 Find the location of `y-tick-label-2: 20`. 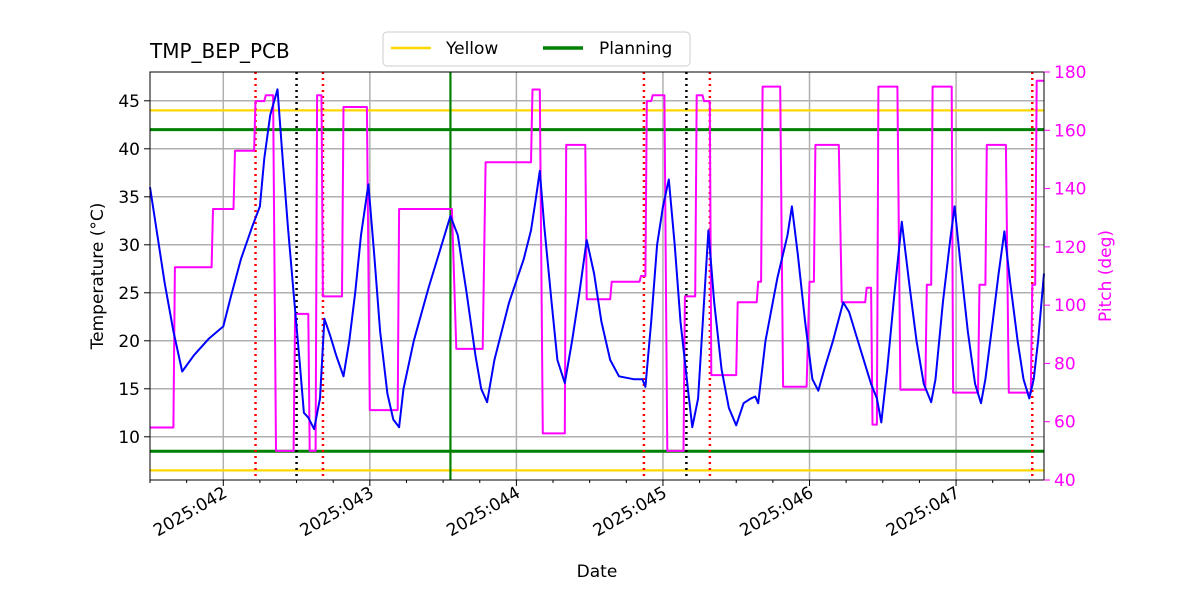

y-tick-label-2: 20 is located at coordinates (129, 342).